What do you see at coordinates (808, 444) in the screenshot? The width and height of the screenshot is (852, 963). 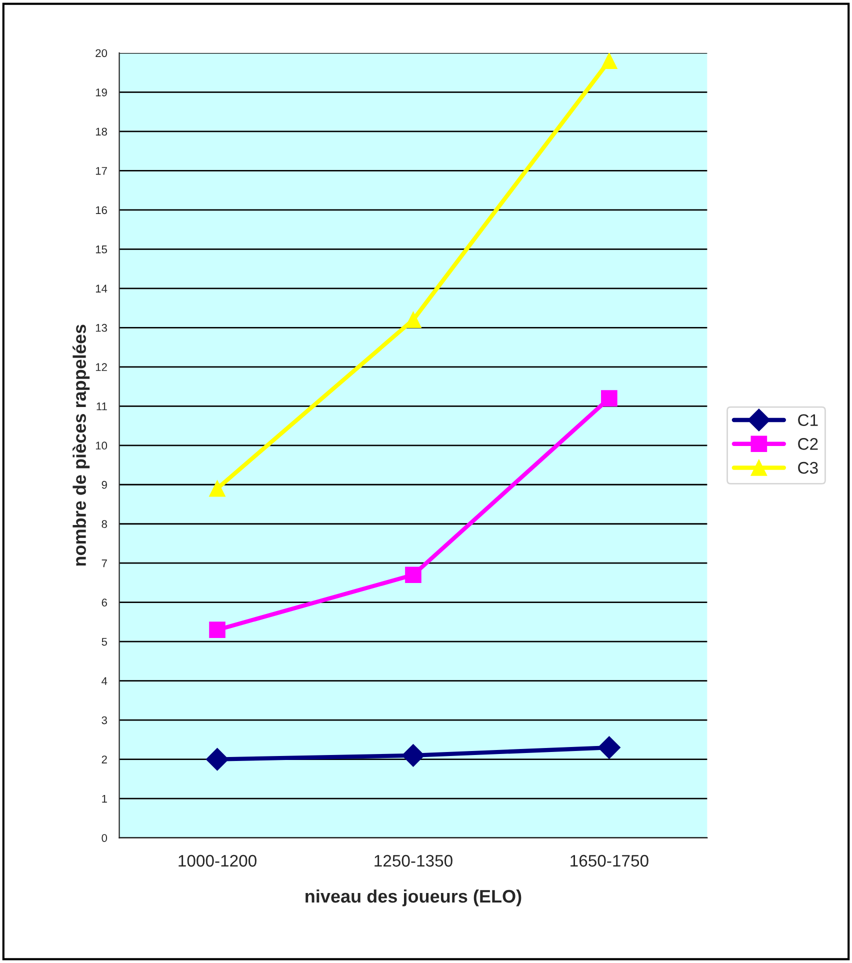 I see `legend-label: C2` at bounding box center [808, 444].